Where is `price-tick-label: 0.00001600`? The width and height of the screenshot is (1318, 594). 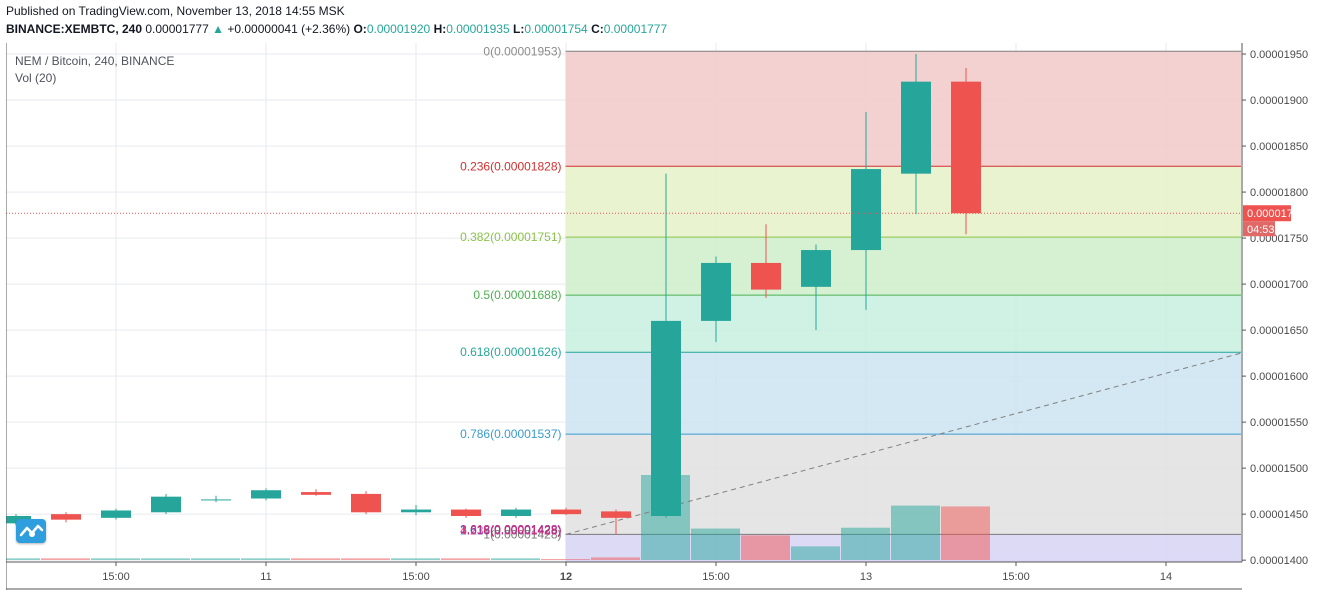 price-tick-label: 0.00001600 is located at coordinates (1279, 377).